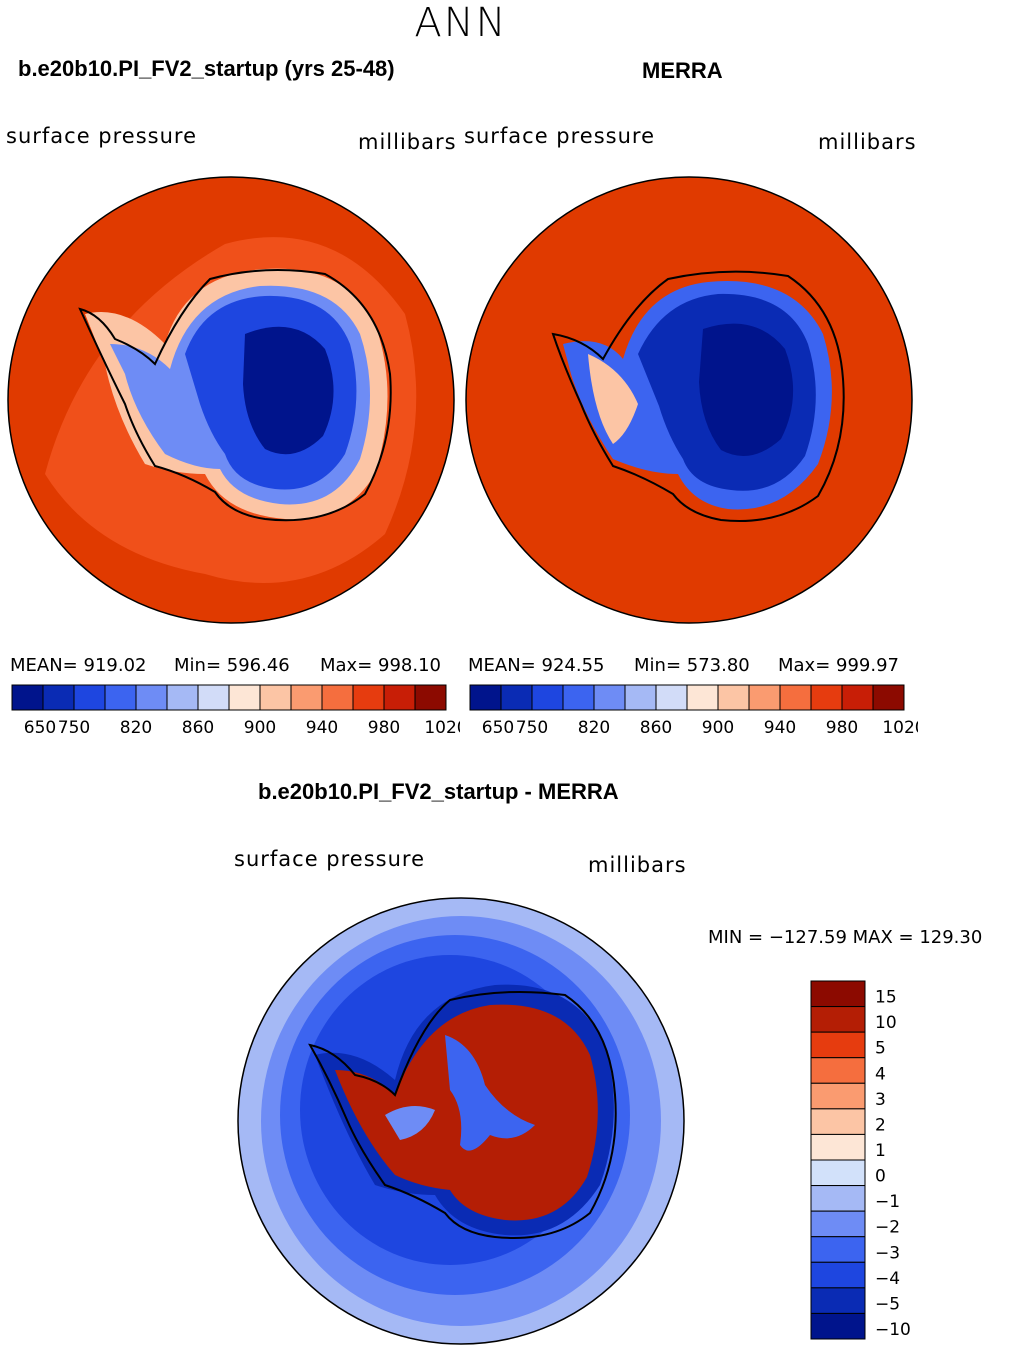 Image resolution: width=1017 pixels, height=1352 pixels. What do you see at coordinates (656, 728) in the screenshot?
I see `panel-2-colorbar-tick-label: 860` at bounding box center [656, 728].